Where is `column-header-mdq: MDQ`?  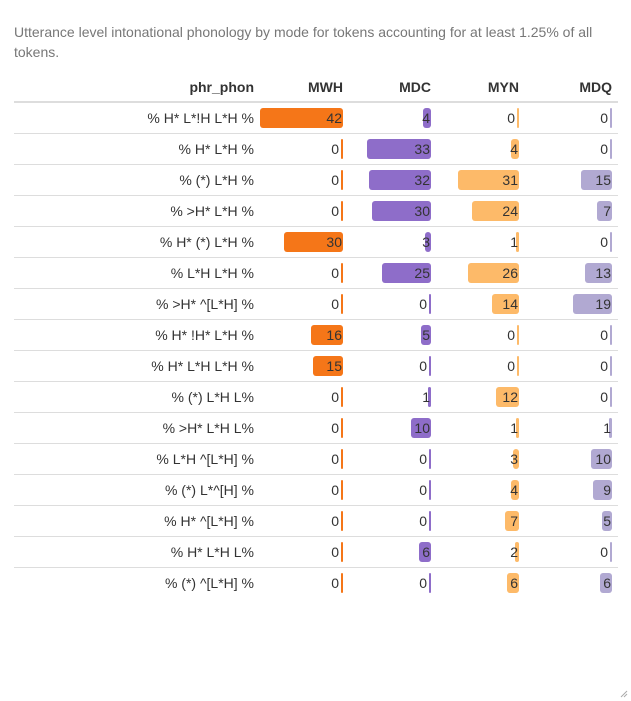 column-header-mdq: MDQ is located at coordinates (571, 87).